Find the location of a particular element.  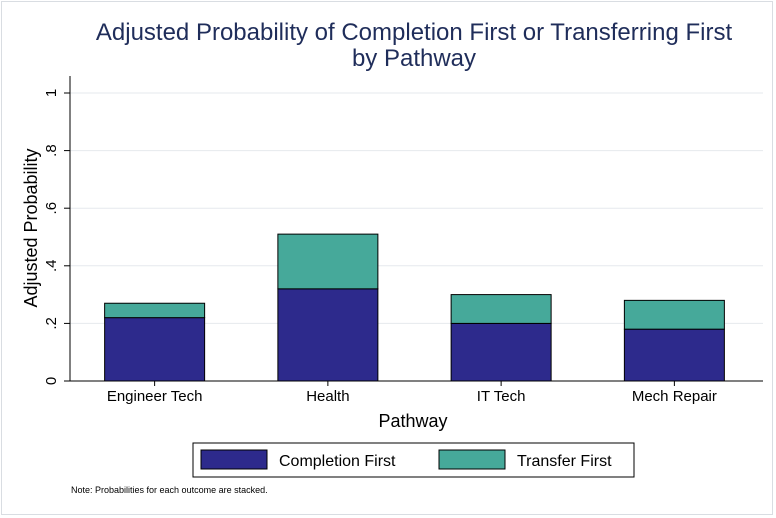

x-axis-title: Pathway is located at coordinates (412, 421).